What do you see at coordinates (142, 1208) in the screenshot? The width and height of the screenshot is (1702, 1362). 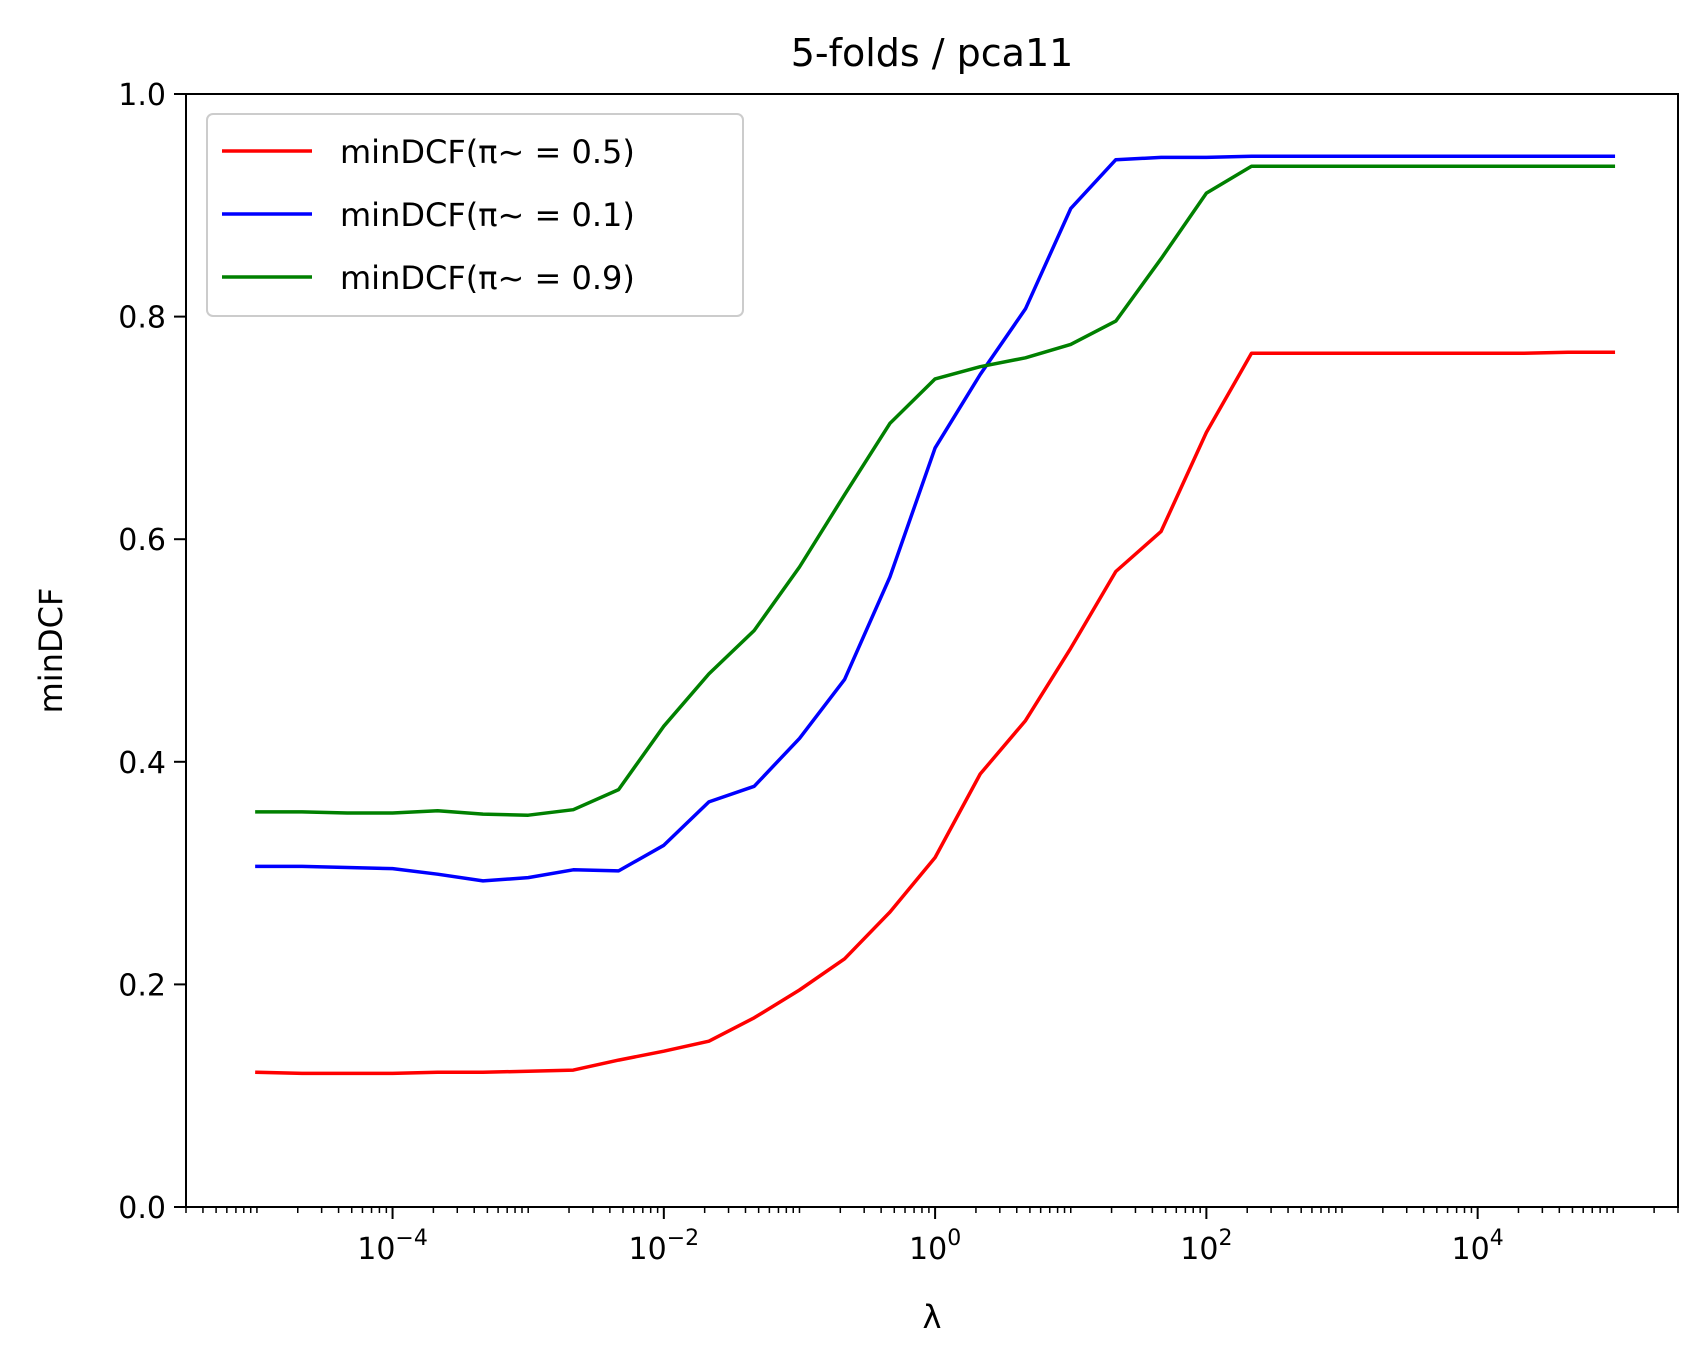 I see `y-tick-label: 0.0` at bounding box center [142, 1208].